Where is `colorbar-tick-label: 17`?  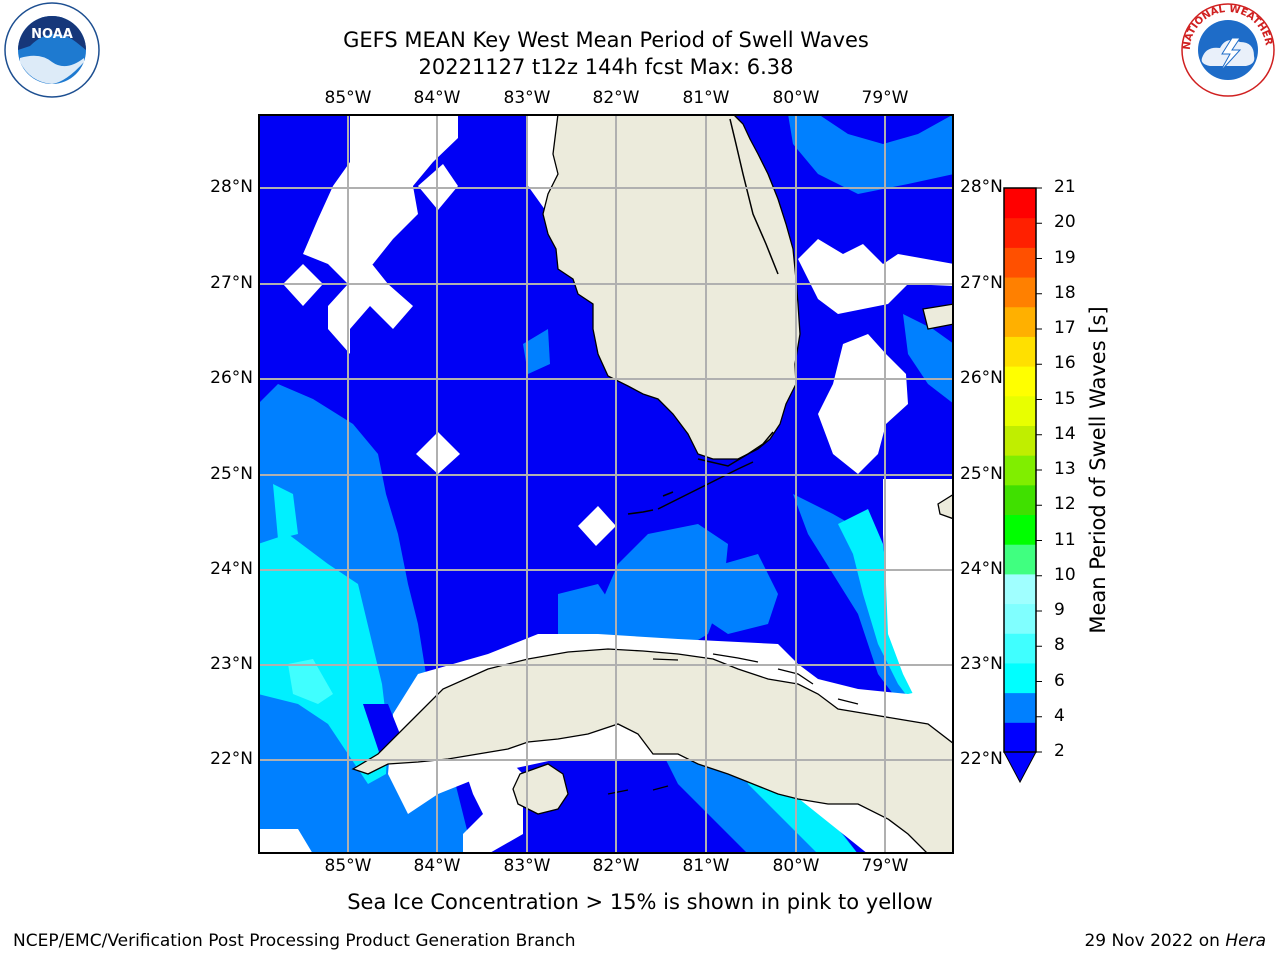
colorbar-tick-label: 17 is located at coordinates (1065, 328).